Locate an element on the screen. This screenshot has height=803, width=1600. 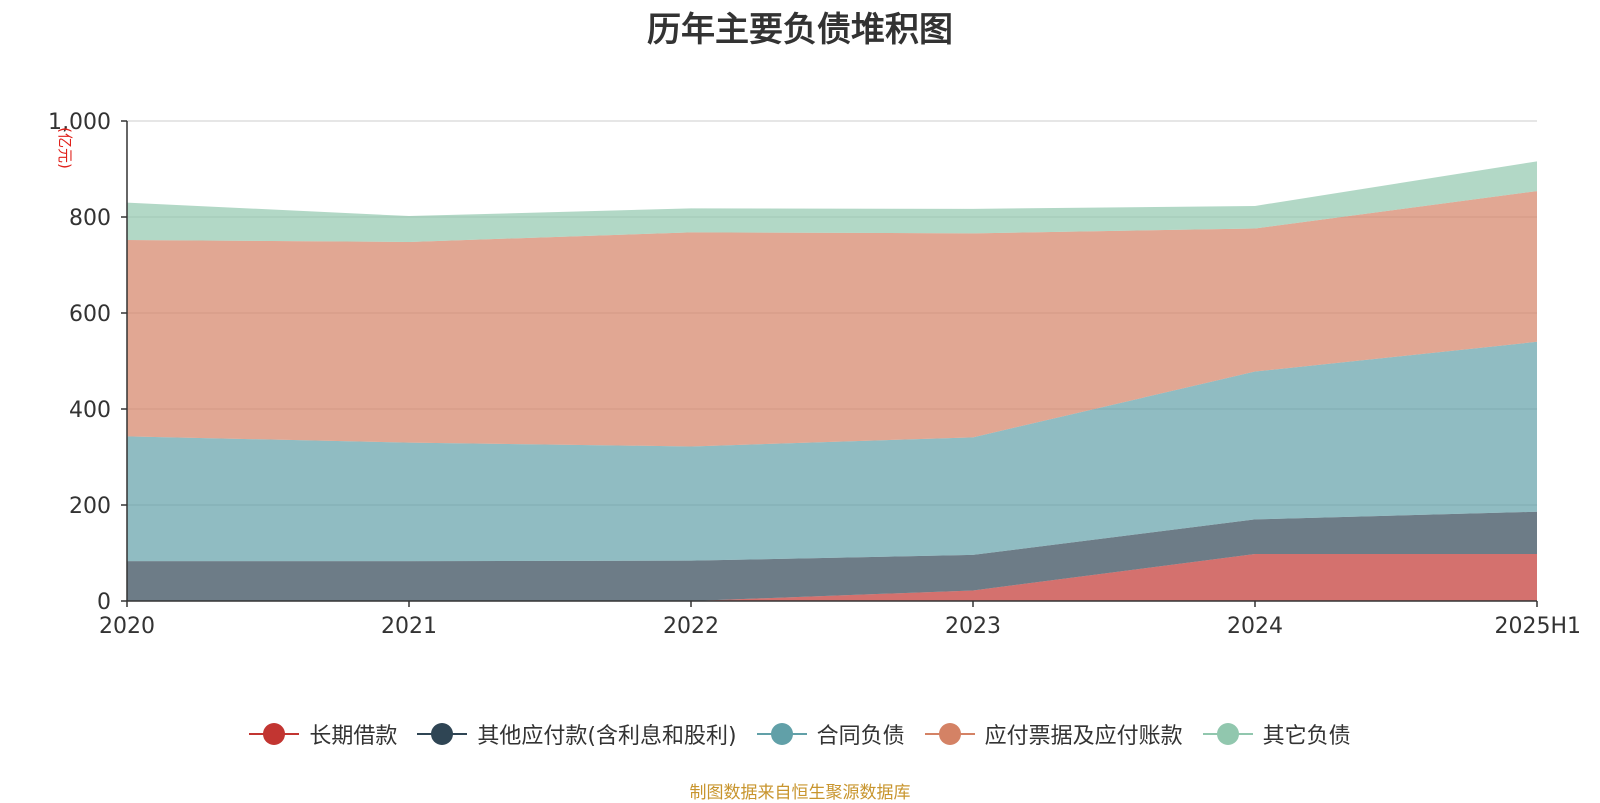
legend-item-1: 其他应付款(含利息和股利) is located at coordinates (577, 734).